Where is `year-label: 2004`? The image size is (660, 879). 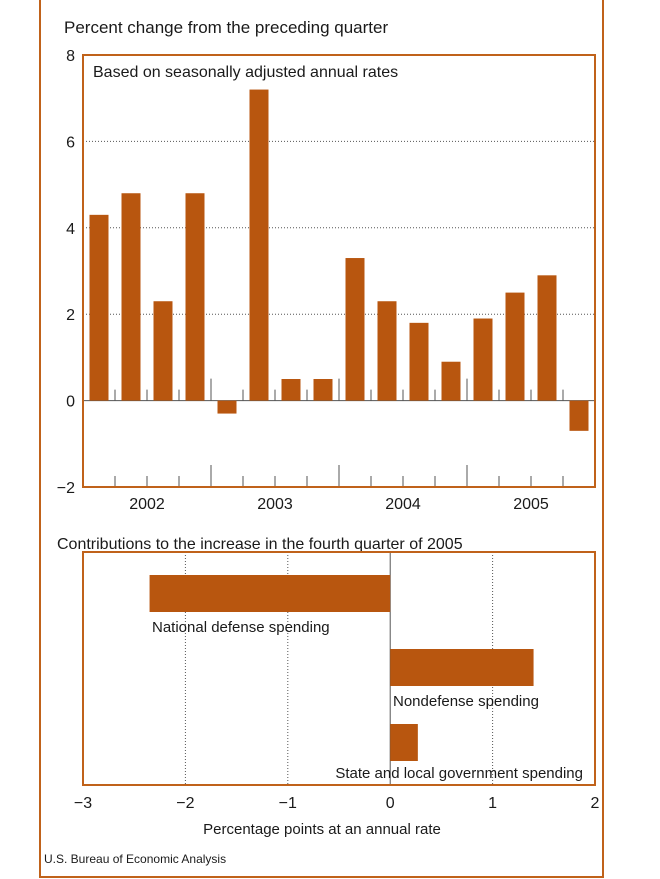
year-label: 2004 is located at coordinates (403, 504).